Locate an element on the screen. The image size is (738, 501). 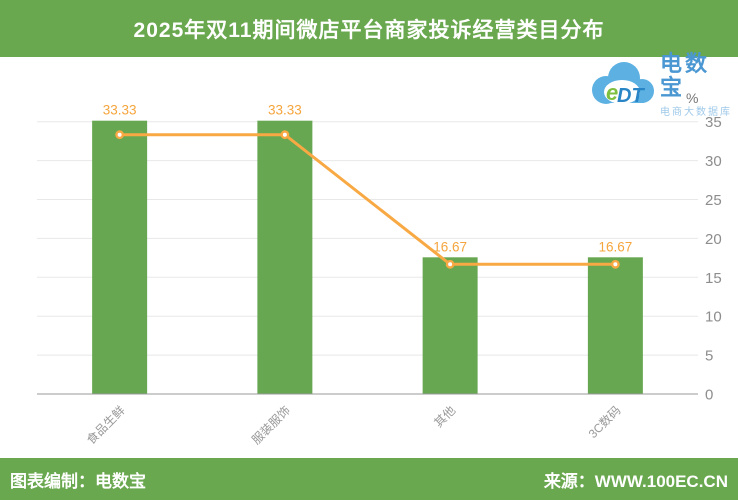
chart-title: 2025年双11期间微店平台商家投诉经营类目分布 is located at coordinates (369, 30).